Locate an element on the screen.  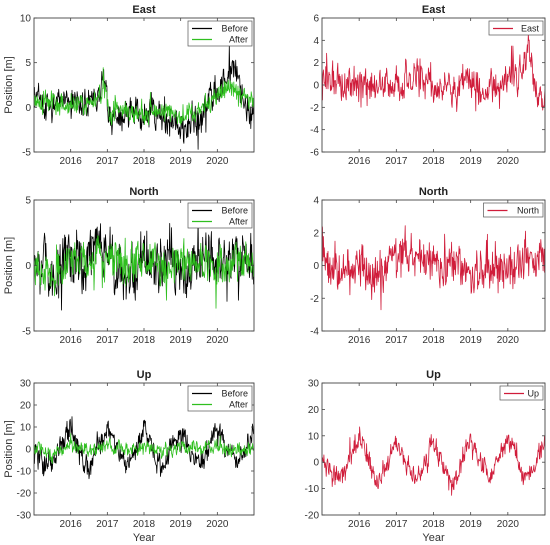
series-line-north is located at coordinates (433, 268).